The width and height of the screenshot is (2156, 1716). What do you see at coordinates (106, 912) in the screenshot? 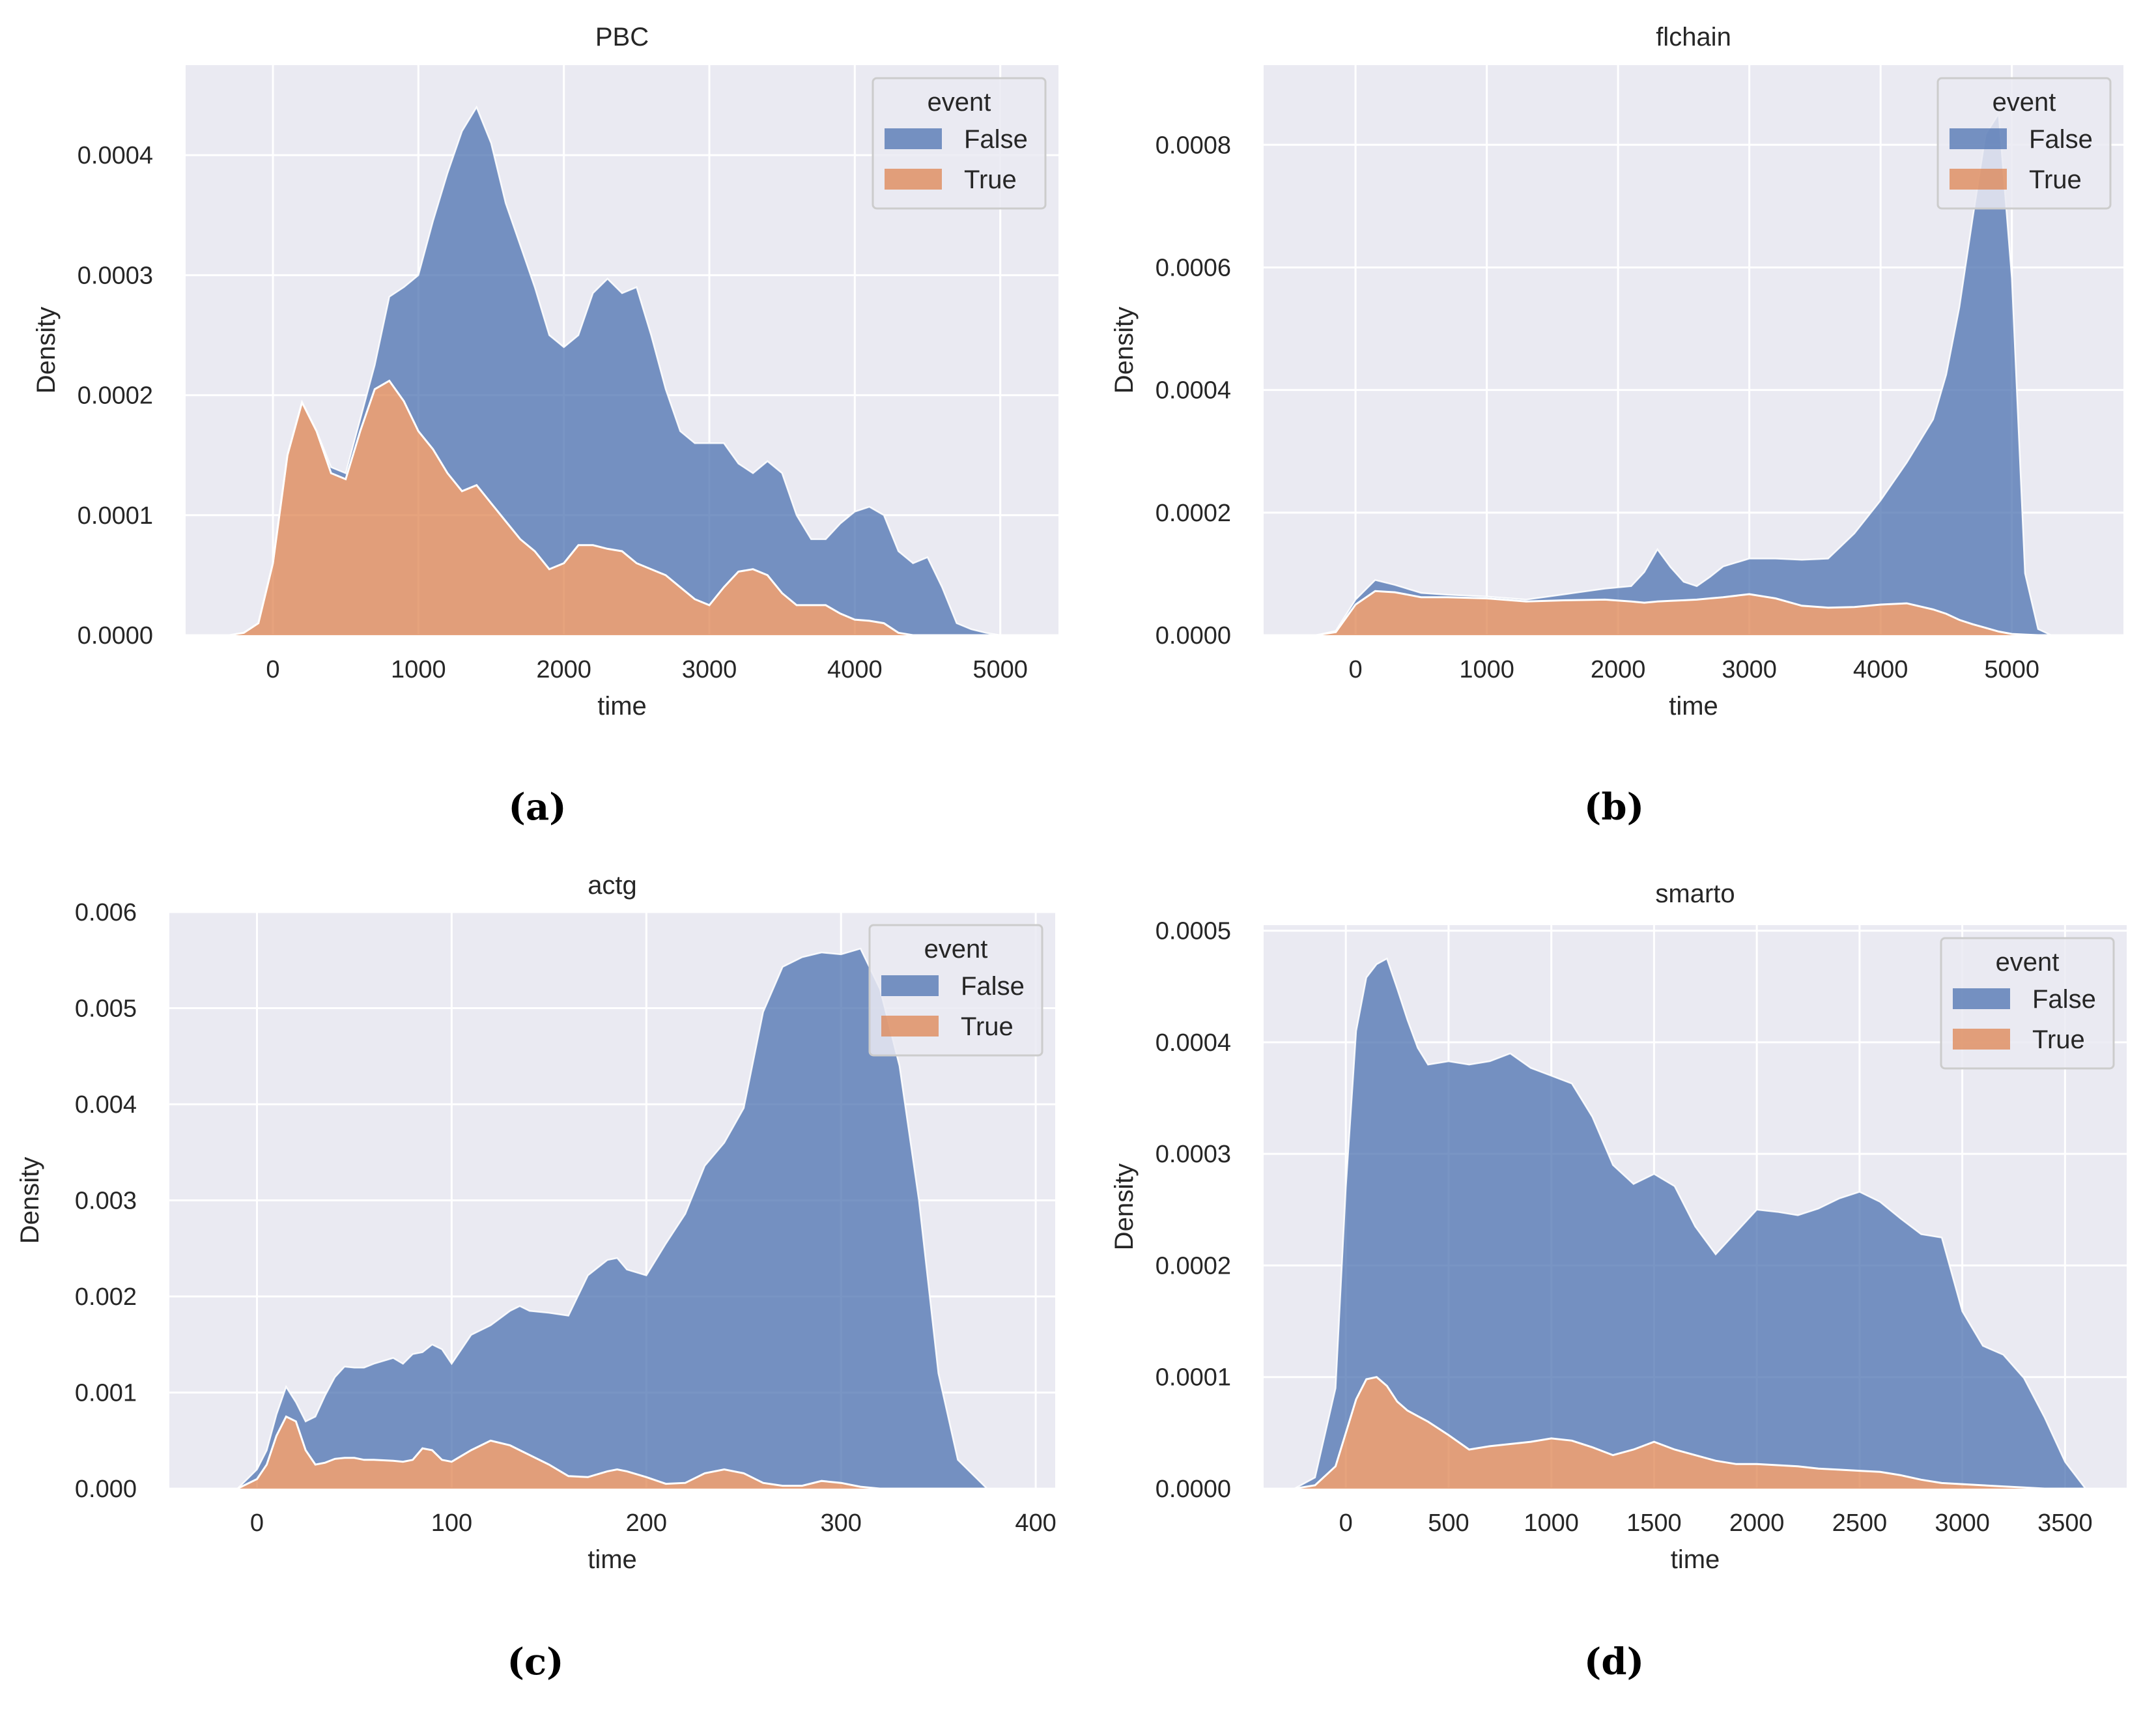
I see `y-tick-label: 0.006` at bounding box center [106, 912].